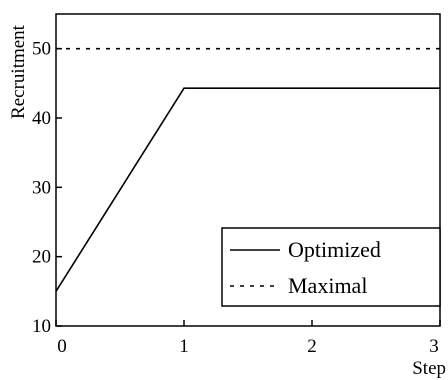 The height and width of the screenshot is (380, 448). I want to click on y-tick-label: 10, so click(41, 326).